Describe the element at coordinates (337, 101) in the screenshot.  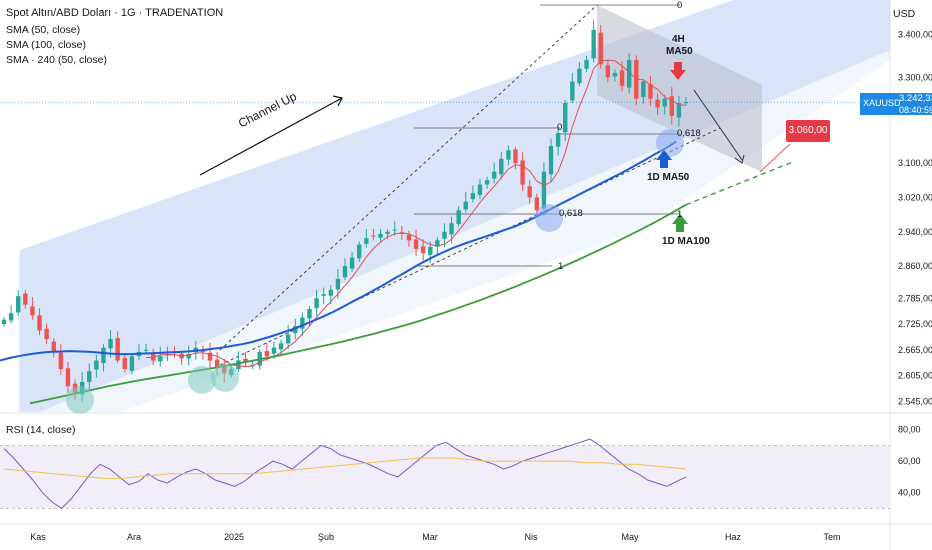
I see `channel-arrow-head` at that location.